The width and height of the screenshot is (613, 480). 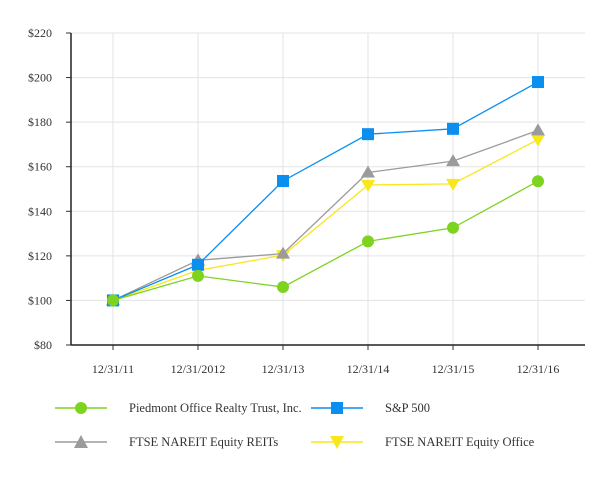 I want to click on y-tick-label: $140, so click(x=40, y=211).